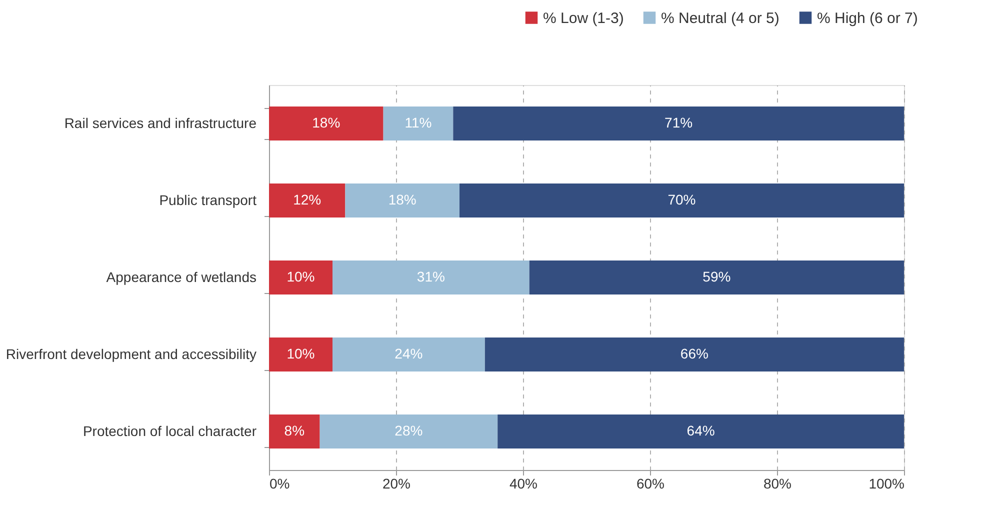 The width and height of the screenshot is (994, 521). I want to click on data-label: 59%, so click(716, 276).